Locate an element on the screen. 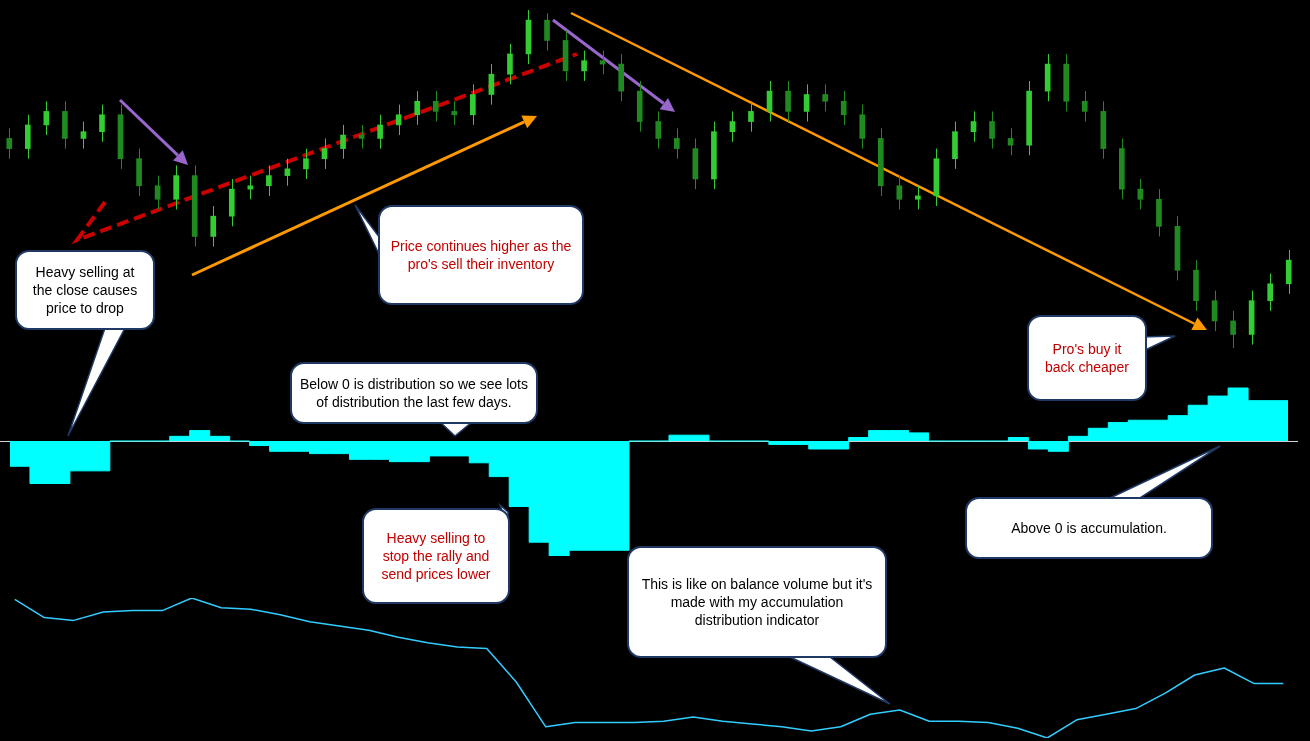 Image resolution: width=1310 pixels, height=741 pixels. callout-box: Heavy selling at the close causes price to drop is located at coordinates (85, 290).